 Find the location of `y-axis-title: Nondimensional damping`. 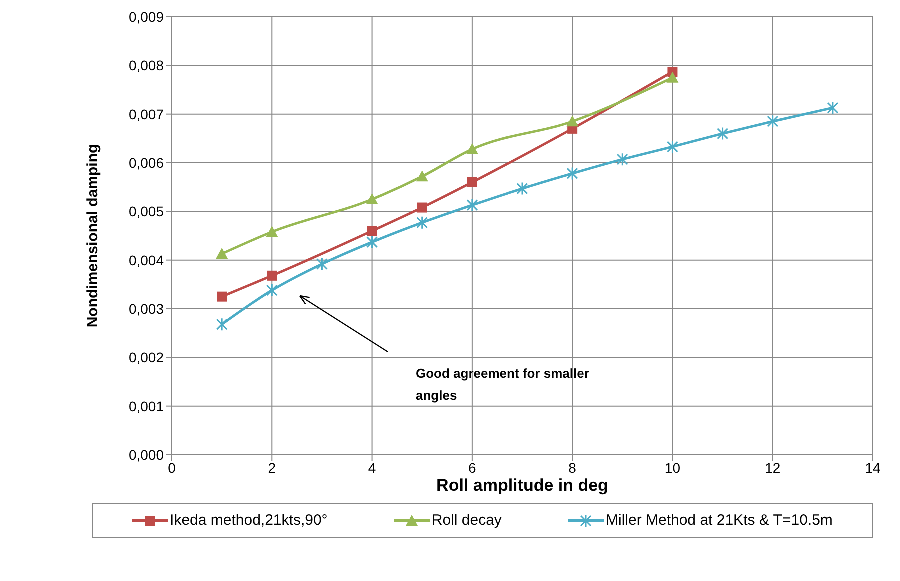

y-axis-title: Nondimensional damping is located at coordinates (93, 236).